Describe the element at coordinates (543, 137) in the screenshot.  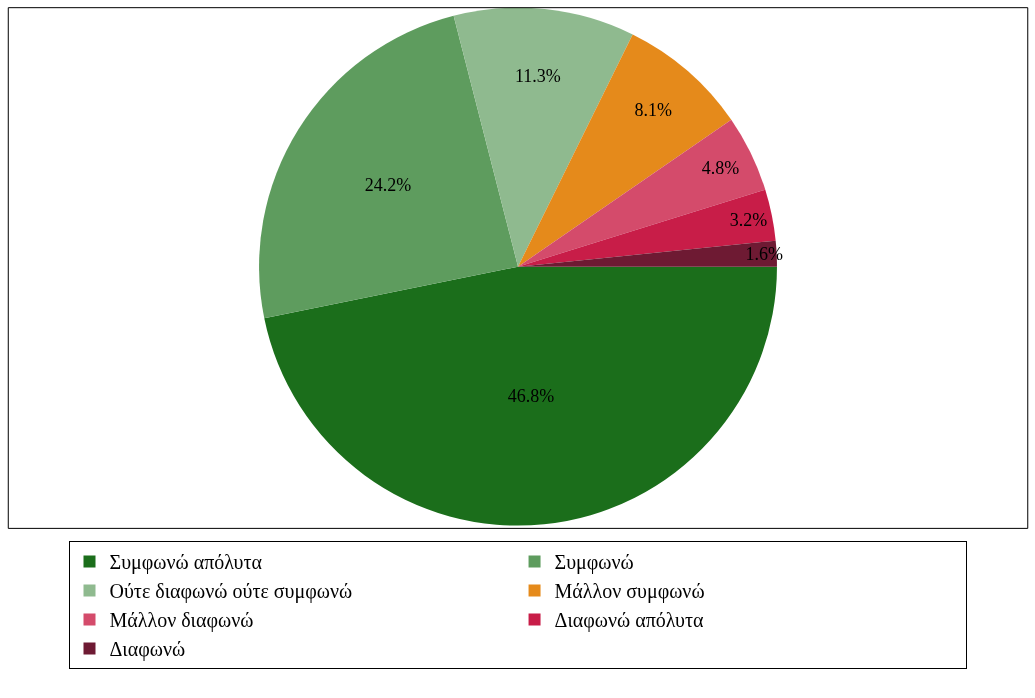
I see `pie-slice` at that location.